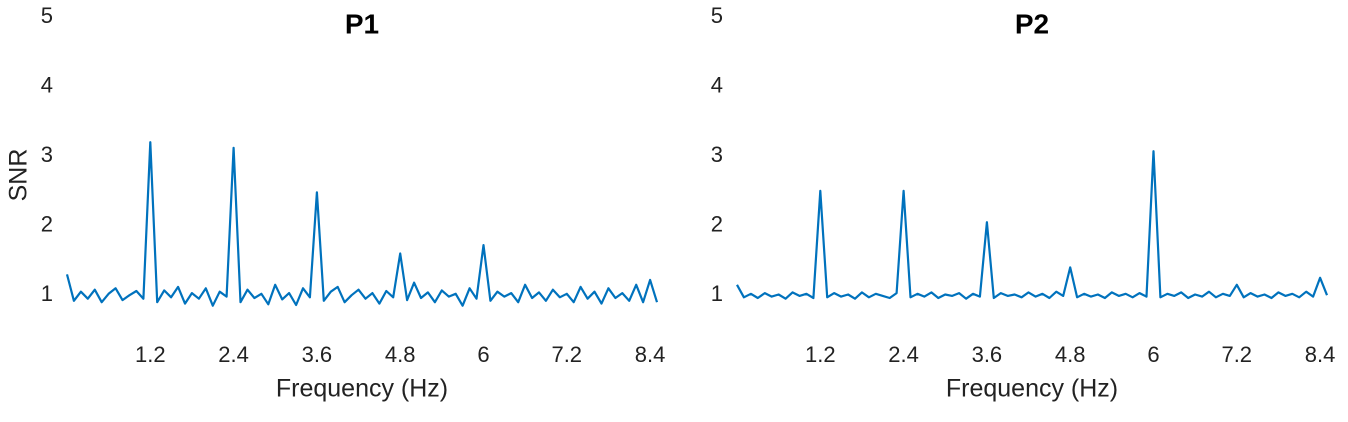 The image size is (1348, 422). Describe the element at coordinates (1032, 23) in the screenshot. I see `chart-title: P2` at that location.